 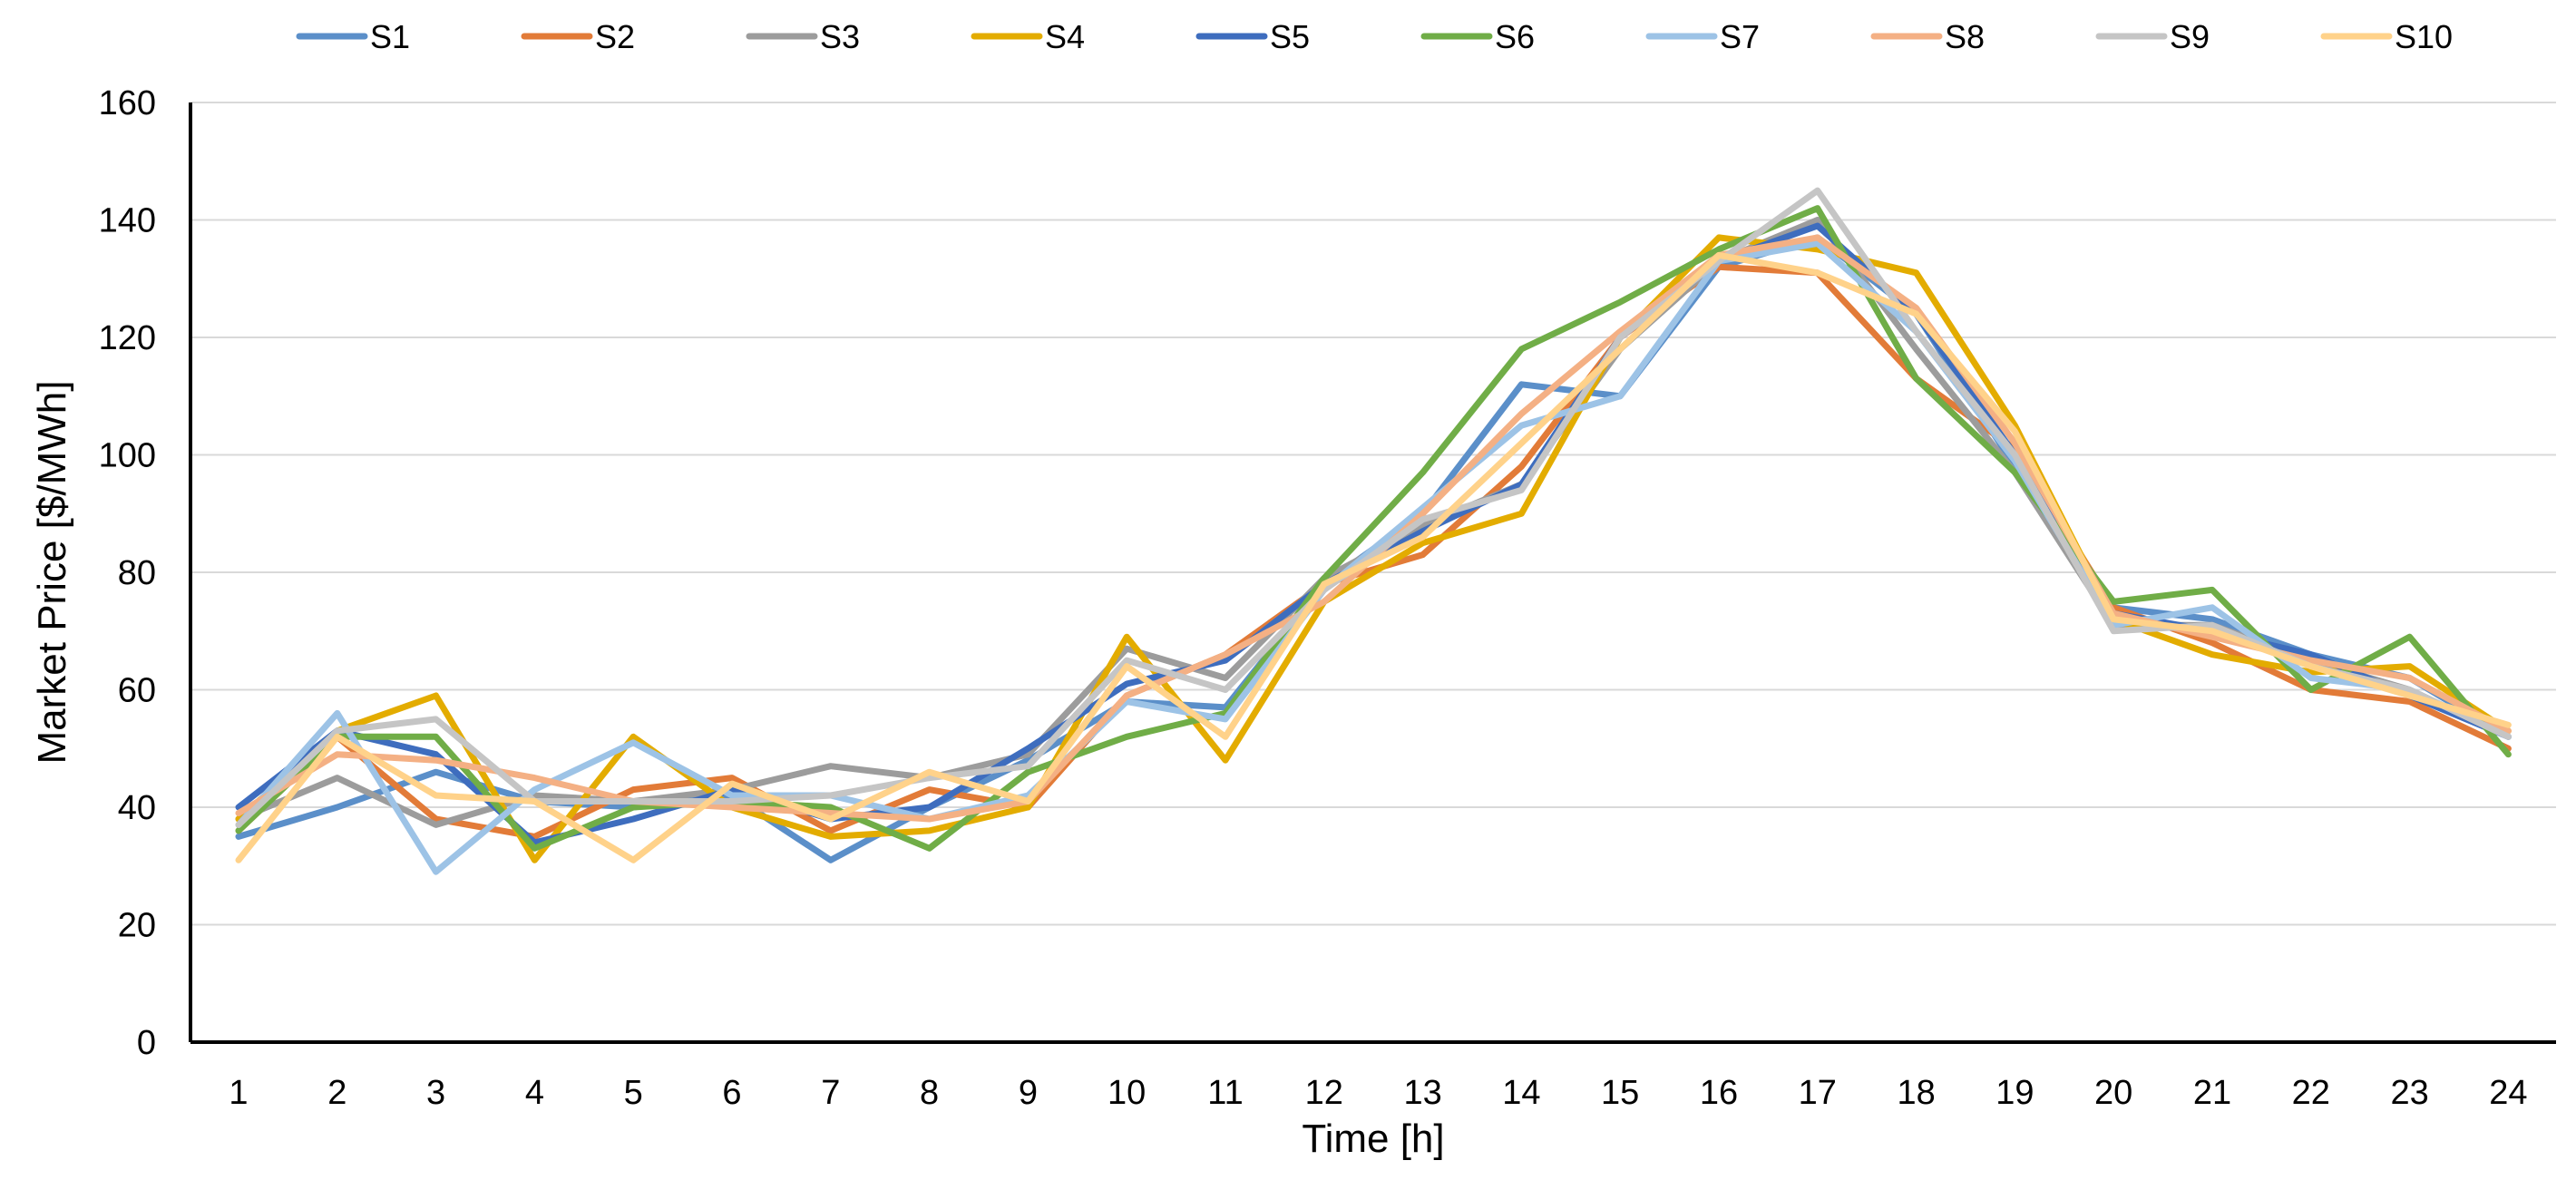 What do you see at coordinates (615, 36) in the screenshot?
I see `legend-label: S2` at bounding box center [615, 36].